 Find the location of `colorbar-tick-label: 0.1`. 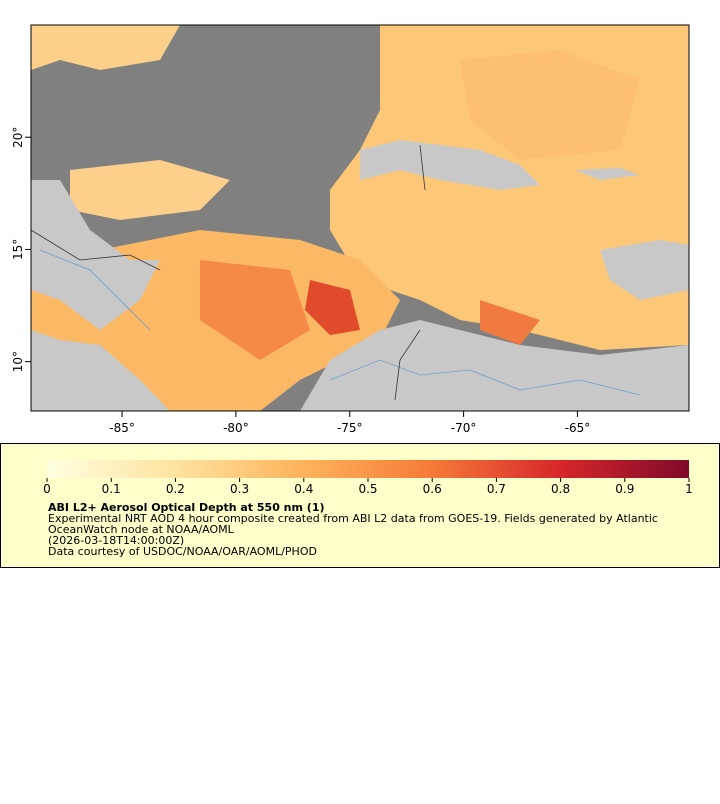

colorbar-tick-label: 0.1 is located at coordinates (111, 489).